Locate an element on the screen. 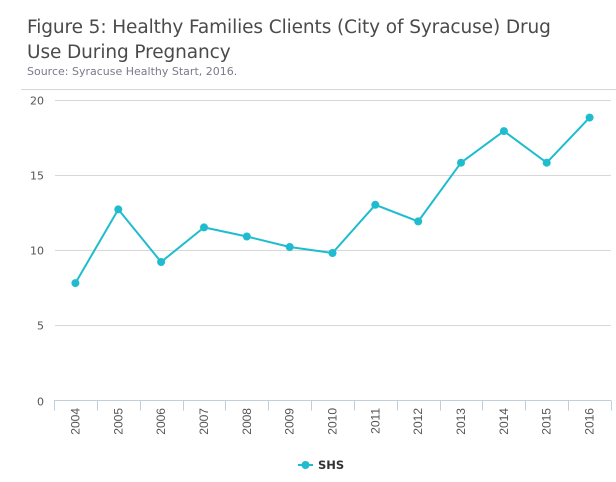 The height and width of the screenshot is (482, 616). legend-dot-marker is located at coordinates (305, 465).